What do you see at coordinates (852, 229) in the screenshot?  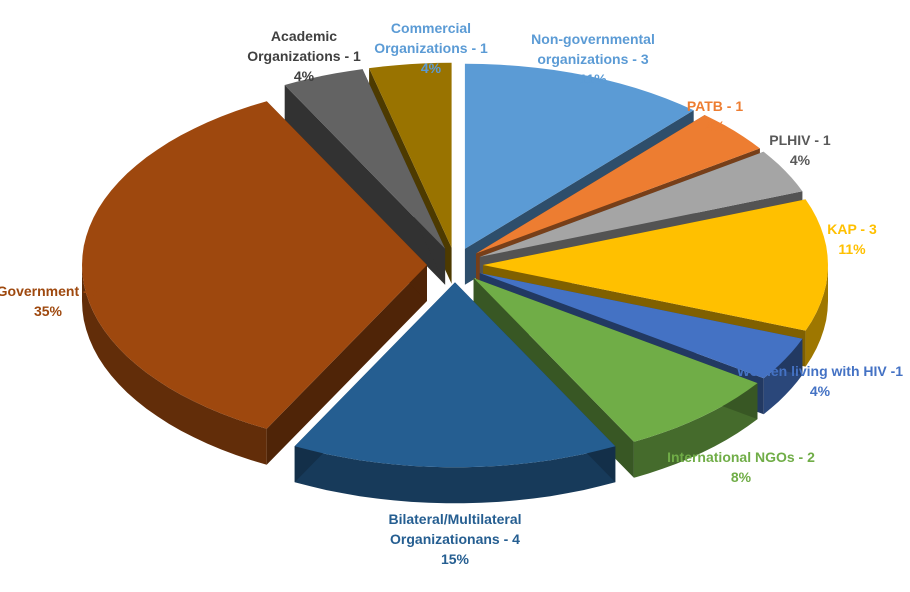 I see `slice-label-3-line-0: KAP - 3` at bounding box center [852, 229].